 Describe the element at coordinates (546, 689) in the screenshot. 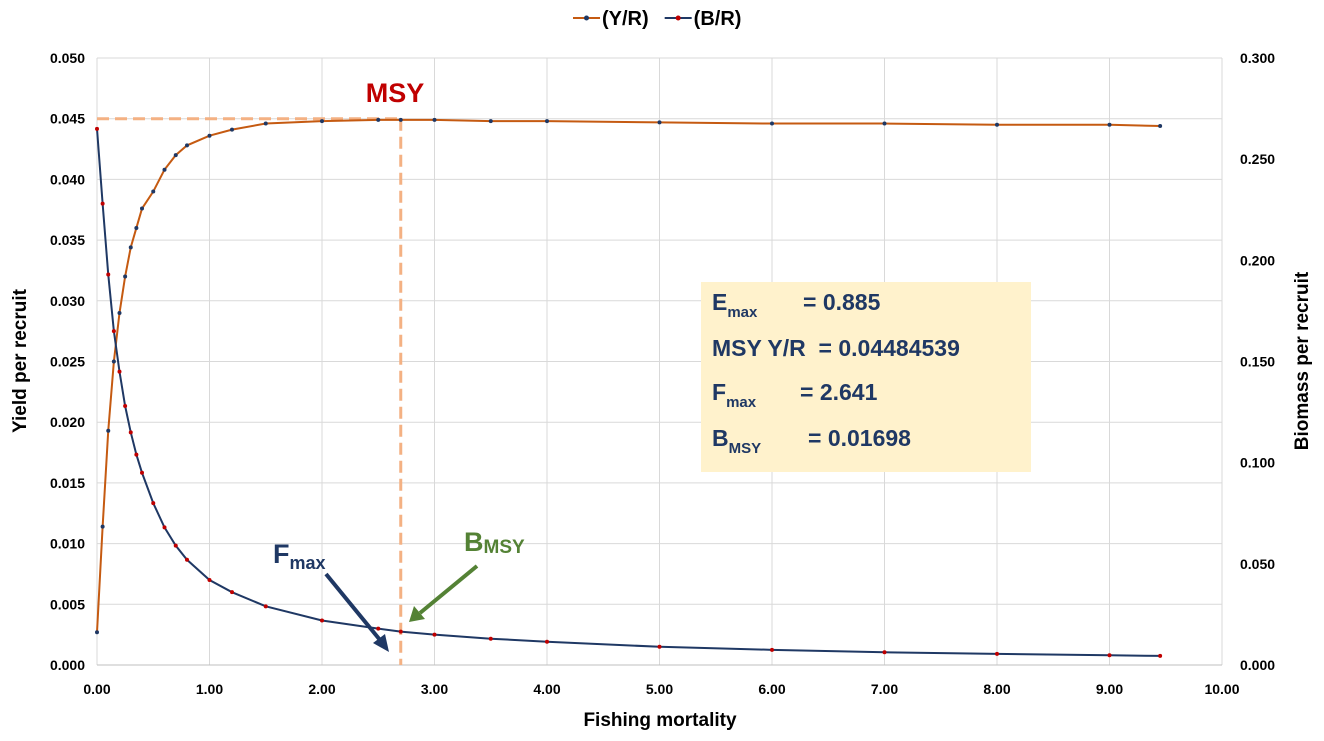

I see `x-tick-label: 4.00` at that location.